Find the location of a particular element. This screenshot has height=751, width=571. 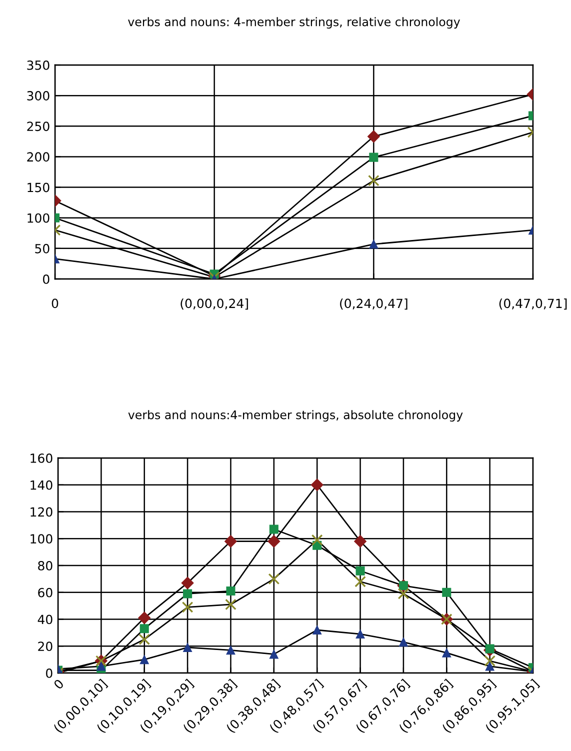

y-tick-label: 350 is located at coordinates (38, 65).